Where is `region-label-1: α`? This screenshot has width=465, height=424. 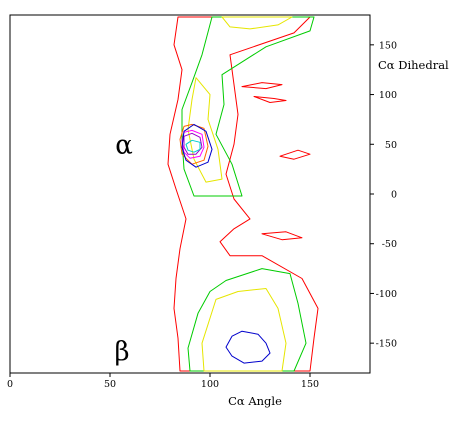
region-label-1: α is located at coordinates (124, 145).